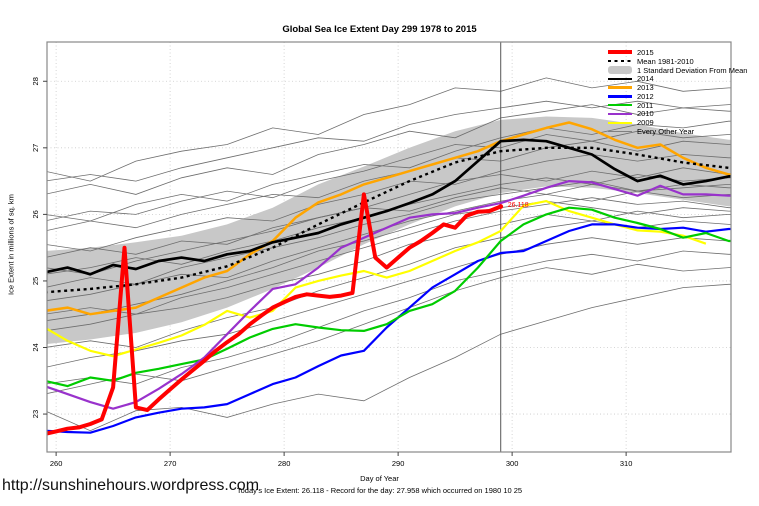 This screenshot has width=759, height=506. Describe the element at coordinates (284, 463) in the screenshot. I see `x-tick-label: 280` at that location.